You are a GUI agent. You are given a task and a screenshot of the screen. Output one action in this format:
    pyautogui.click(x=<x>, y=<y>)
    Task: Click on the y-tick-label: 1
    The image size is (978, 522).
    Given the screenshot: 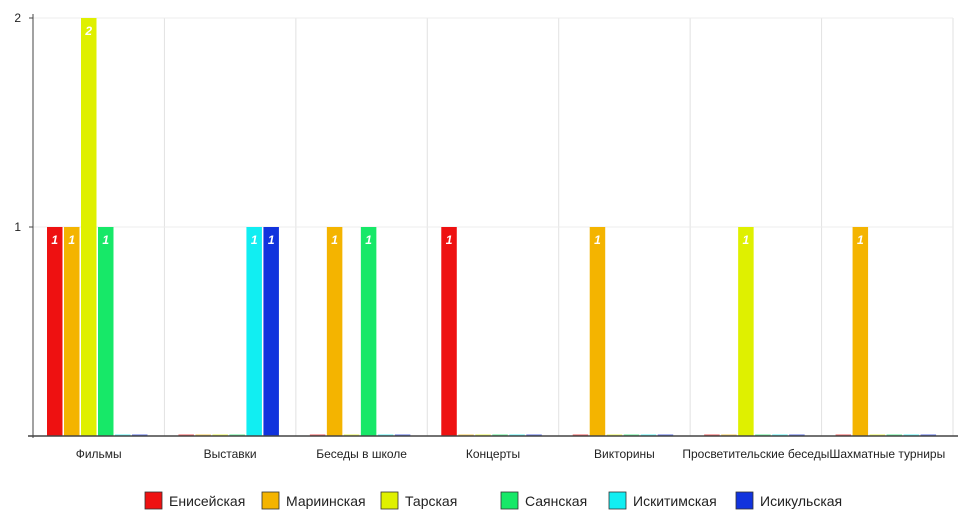 What is the action you would take?
    pyautogui.click(x=17, y=227)
    